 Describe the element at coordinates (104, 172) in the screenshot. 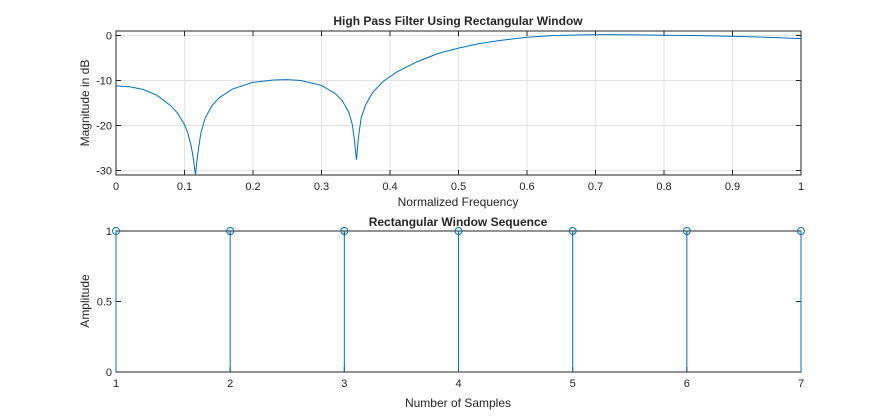

I see `magnitude-y-tick-label: -30` at that location.